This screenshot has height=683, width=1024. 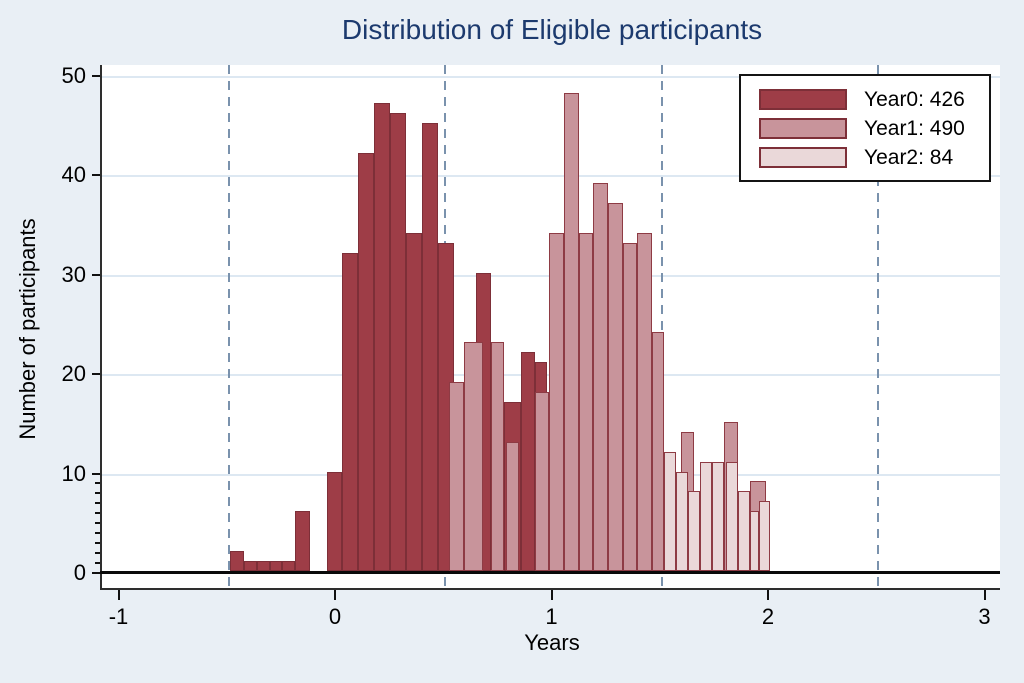 What do you see at coordinates (909, 157) in the screenshot?
I see `legend-label-year2: Year2: 84` at bounding box center [909, 157].